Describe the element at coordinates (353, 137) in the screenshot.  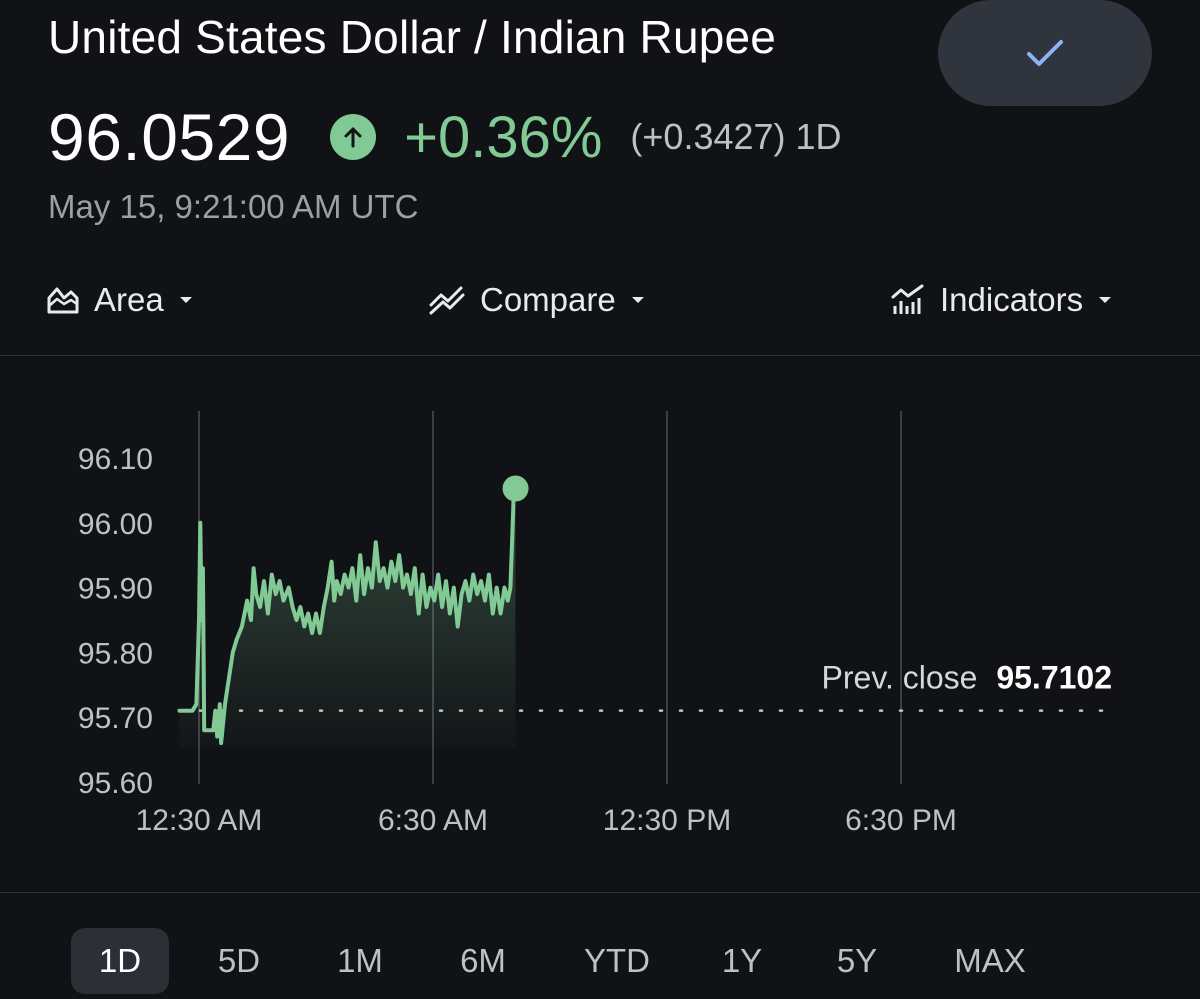
I see `arrow-up-icon` at that location.